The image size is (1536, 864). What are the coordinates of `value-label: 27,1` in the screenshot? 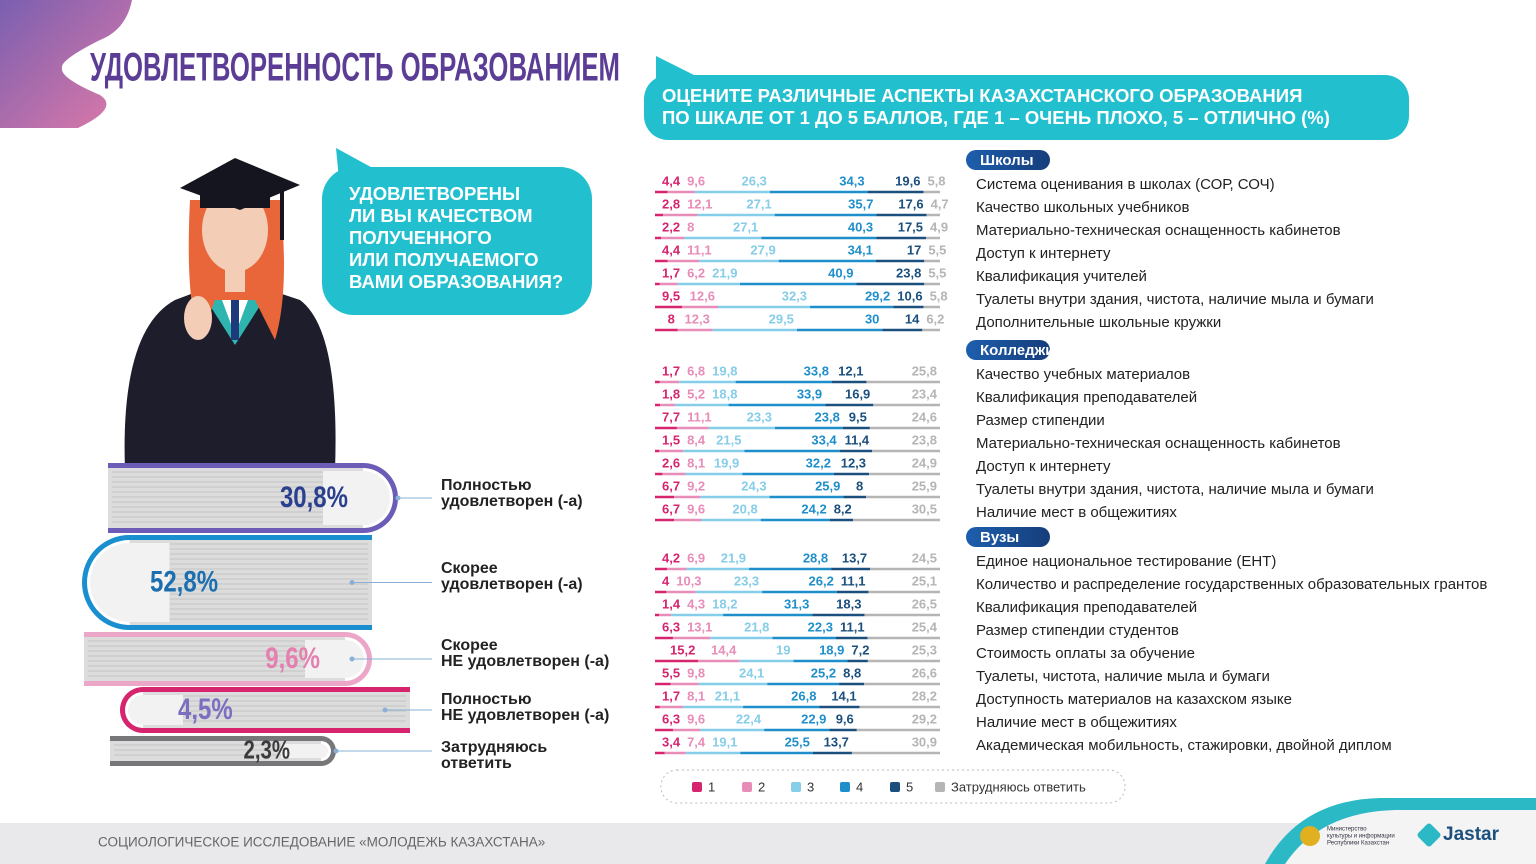 It's located at (745, 226).